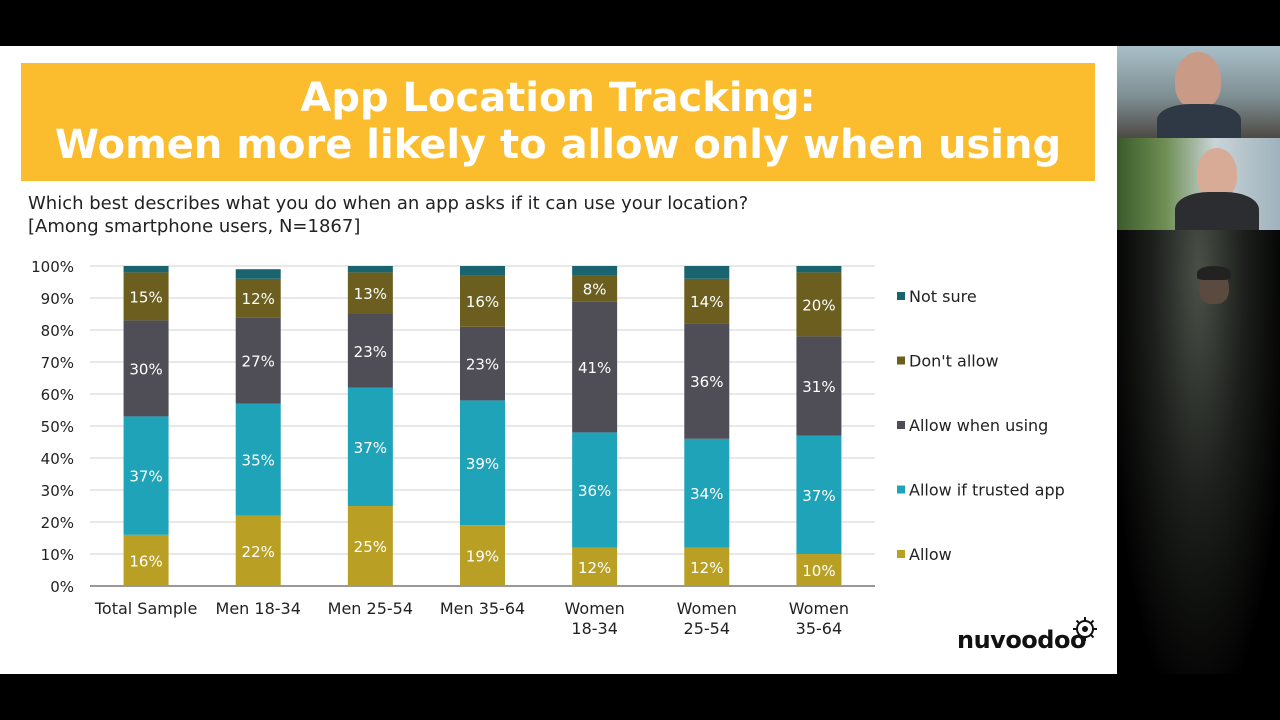 The width and height of the screenshot is (1280, 720). What do you see at coordinates (1021, 640) in the screenshot?
I see `nuvoodoo-logo: nuvoodoo` at bounding box center [1021, 640].